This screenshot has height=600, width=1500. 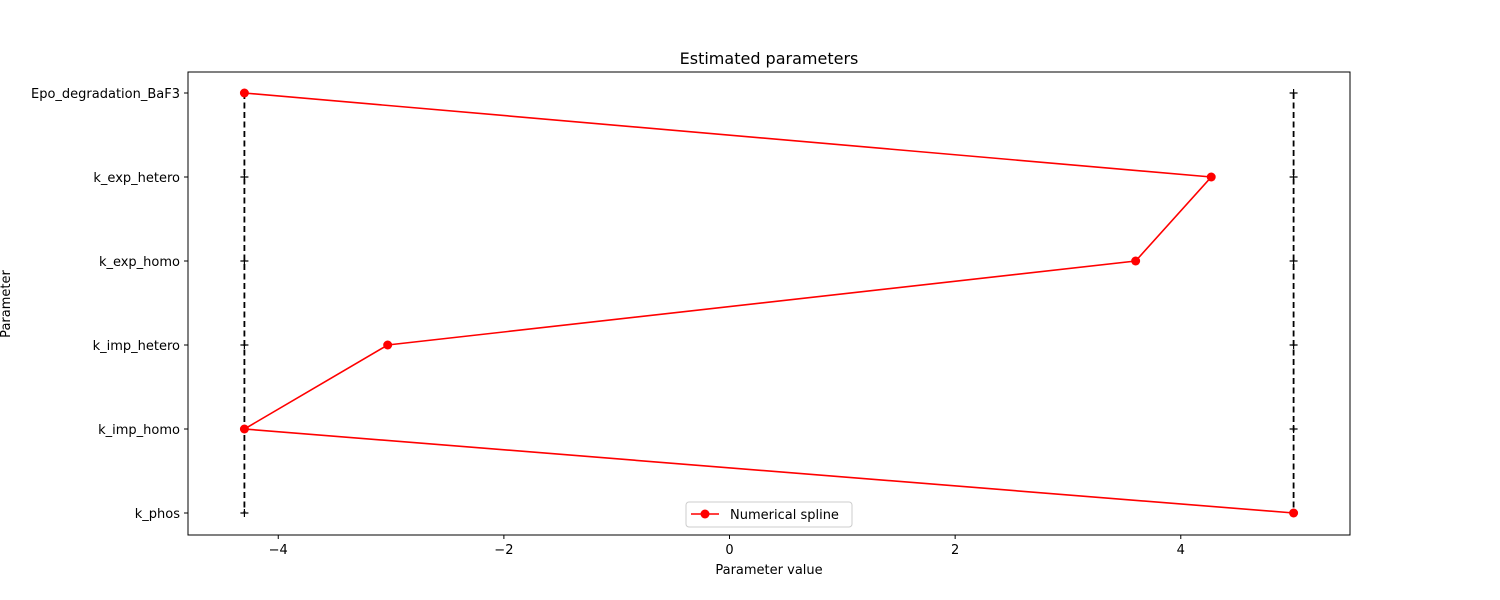 I want to click on legend-marker, so click(x=705, y=514).